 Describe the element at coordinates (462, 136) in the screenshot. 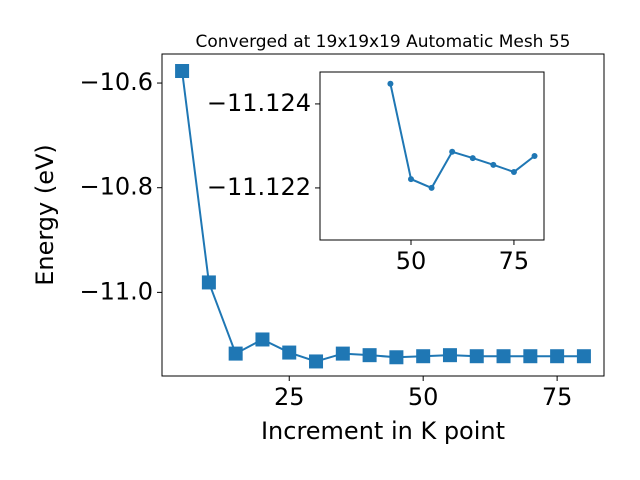

I see `series-line` at that location.